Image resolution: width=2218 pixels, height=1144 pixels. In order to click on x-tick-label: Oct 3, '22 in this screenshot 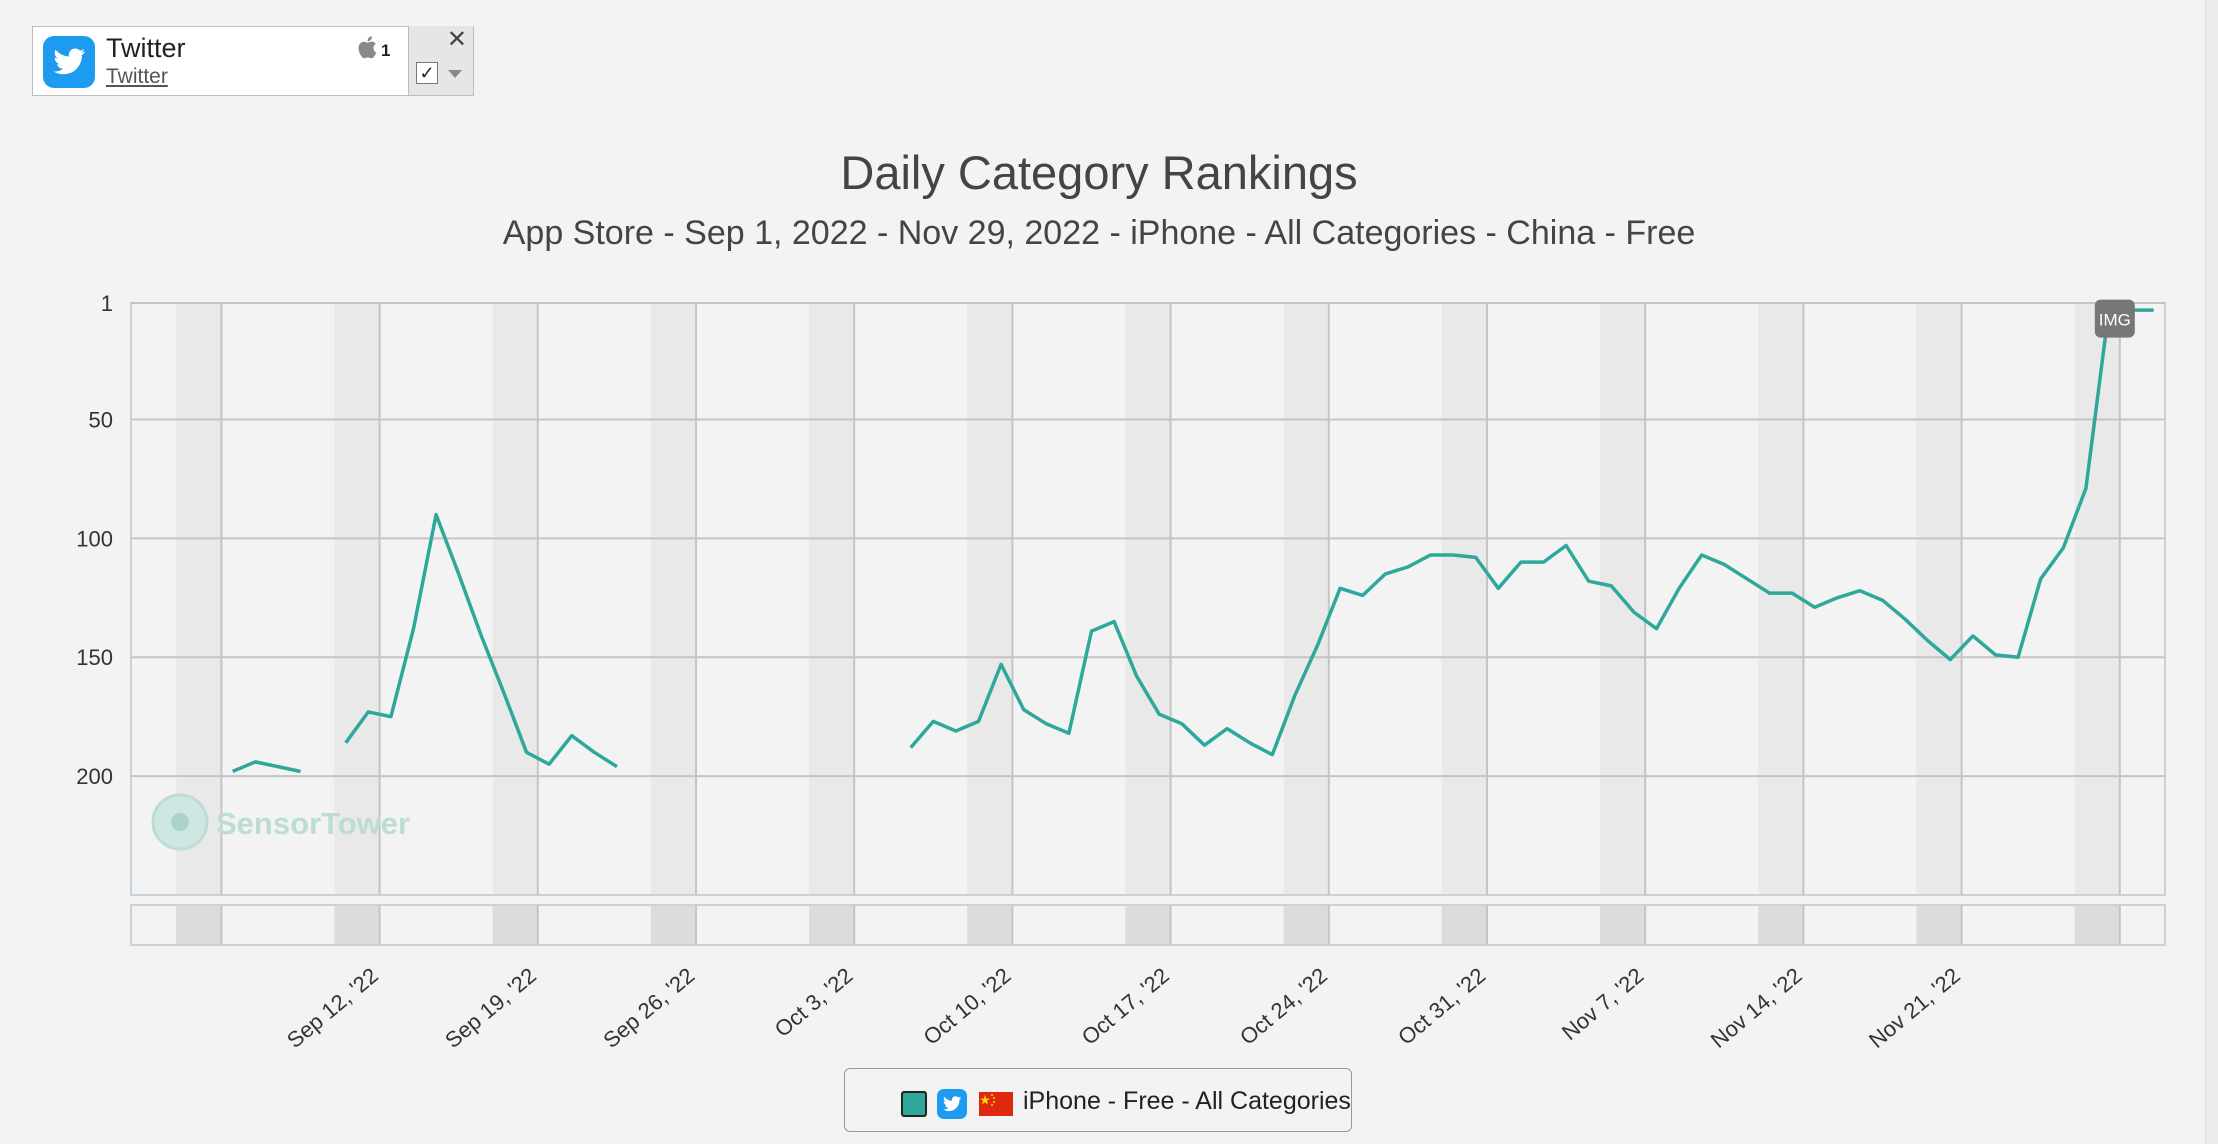, I will do `click(814, 1002)`.